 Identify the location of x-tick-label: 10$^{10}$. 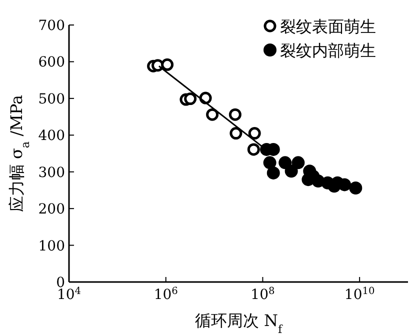
(359, 294).